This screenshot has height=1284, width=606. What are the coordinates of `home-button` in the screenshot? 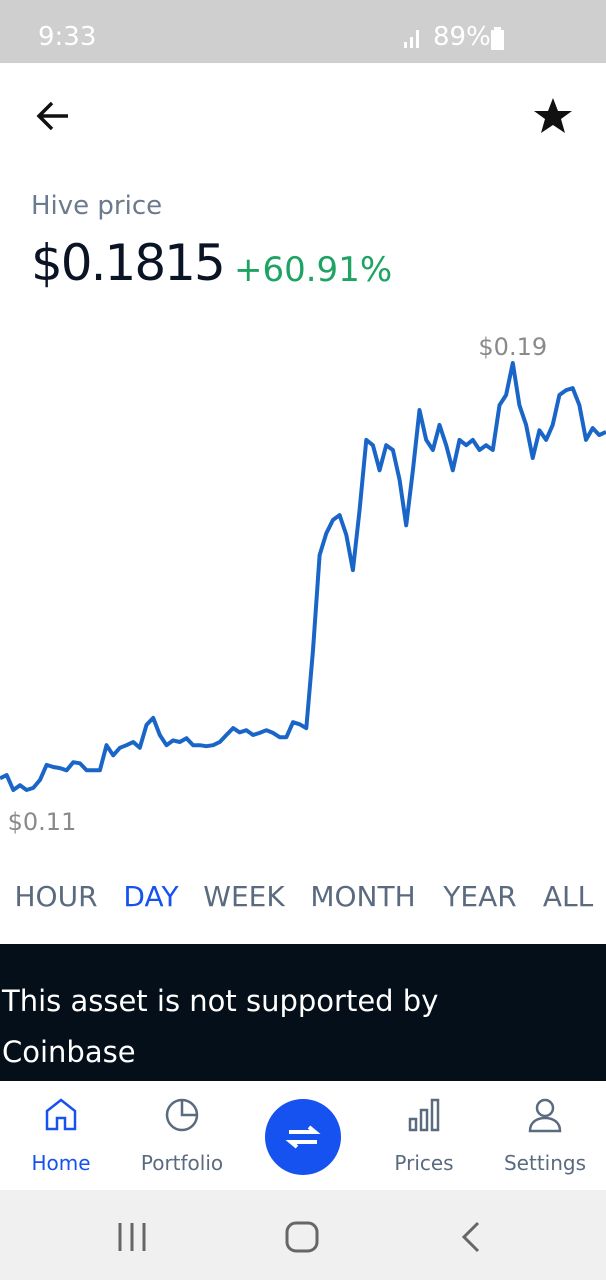 It's located at (302, 1237).